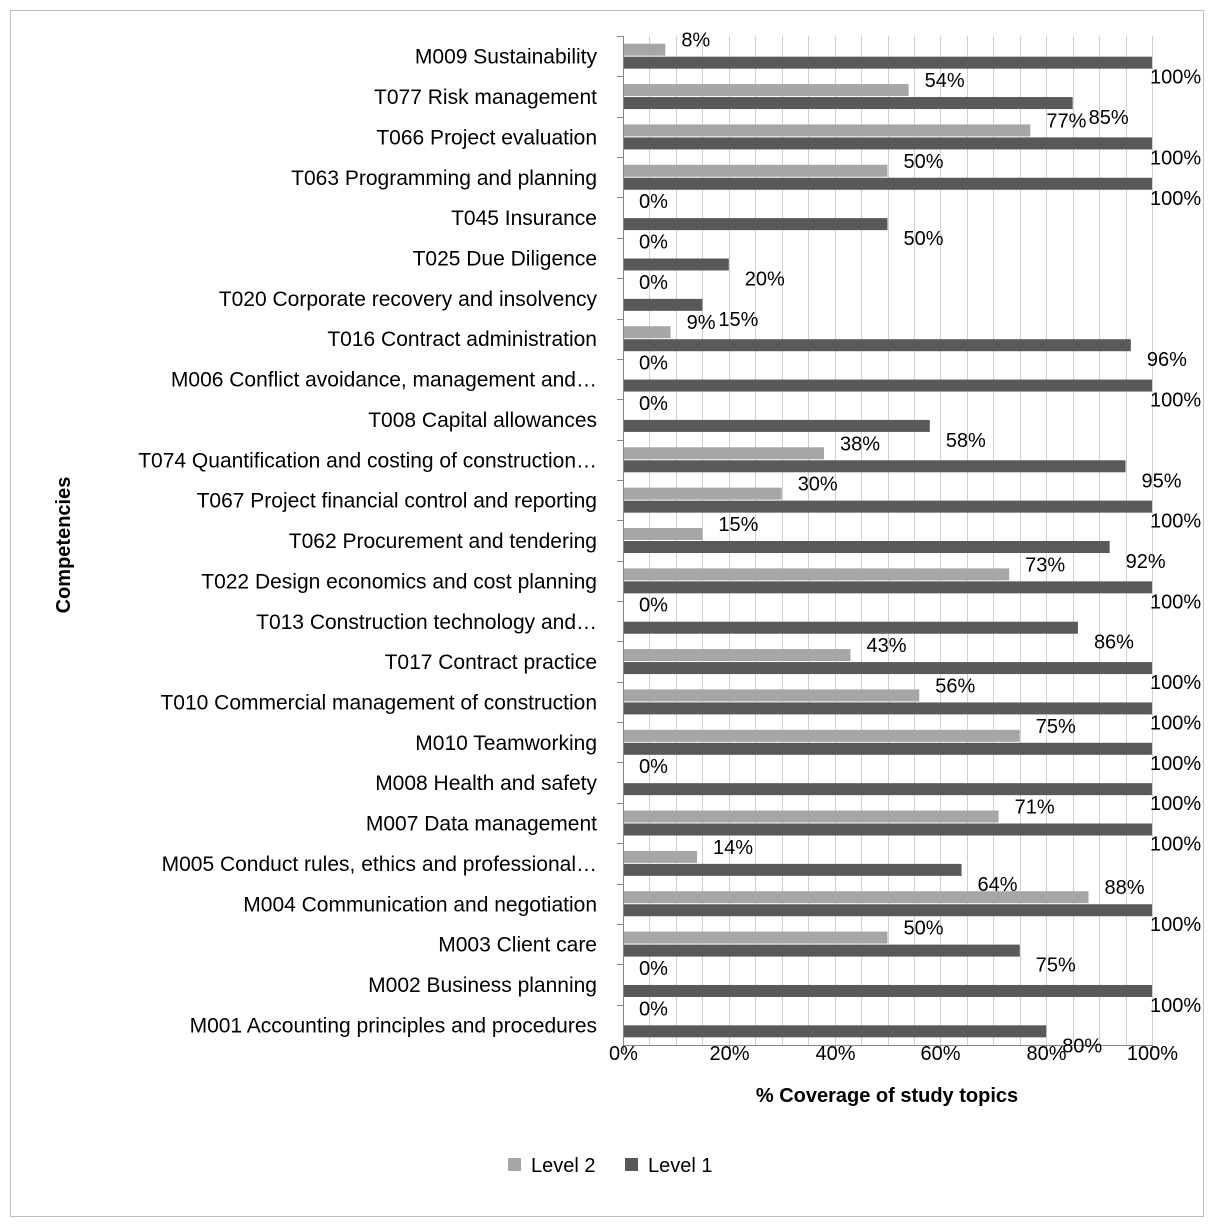 The image size is (1210, 1225). What do you see at coordinates (1056, 966) in the screenshot?
I see `data-label-level-1: 75%` at bounding box center [1056, 966].